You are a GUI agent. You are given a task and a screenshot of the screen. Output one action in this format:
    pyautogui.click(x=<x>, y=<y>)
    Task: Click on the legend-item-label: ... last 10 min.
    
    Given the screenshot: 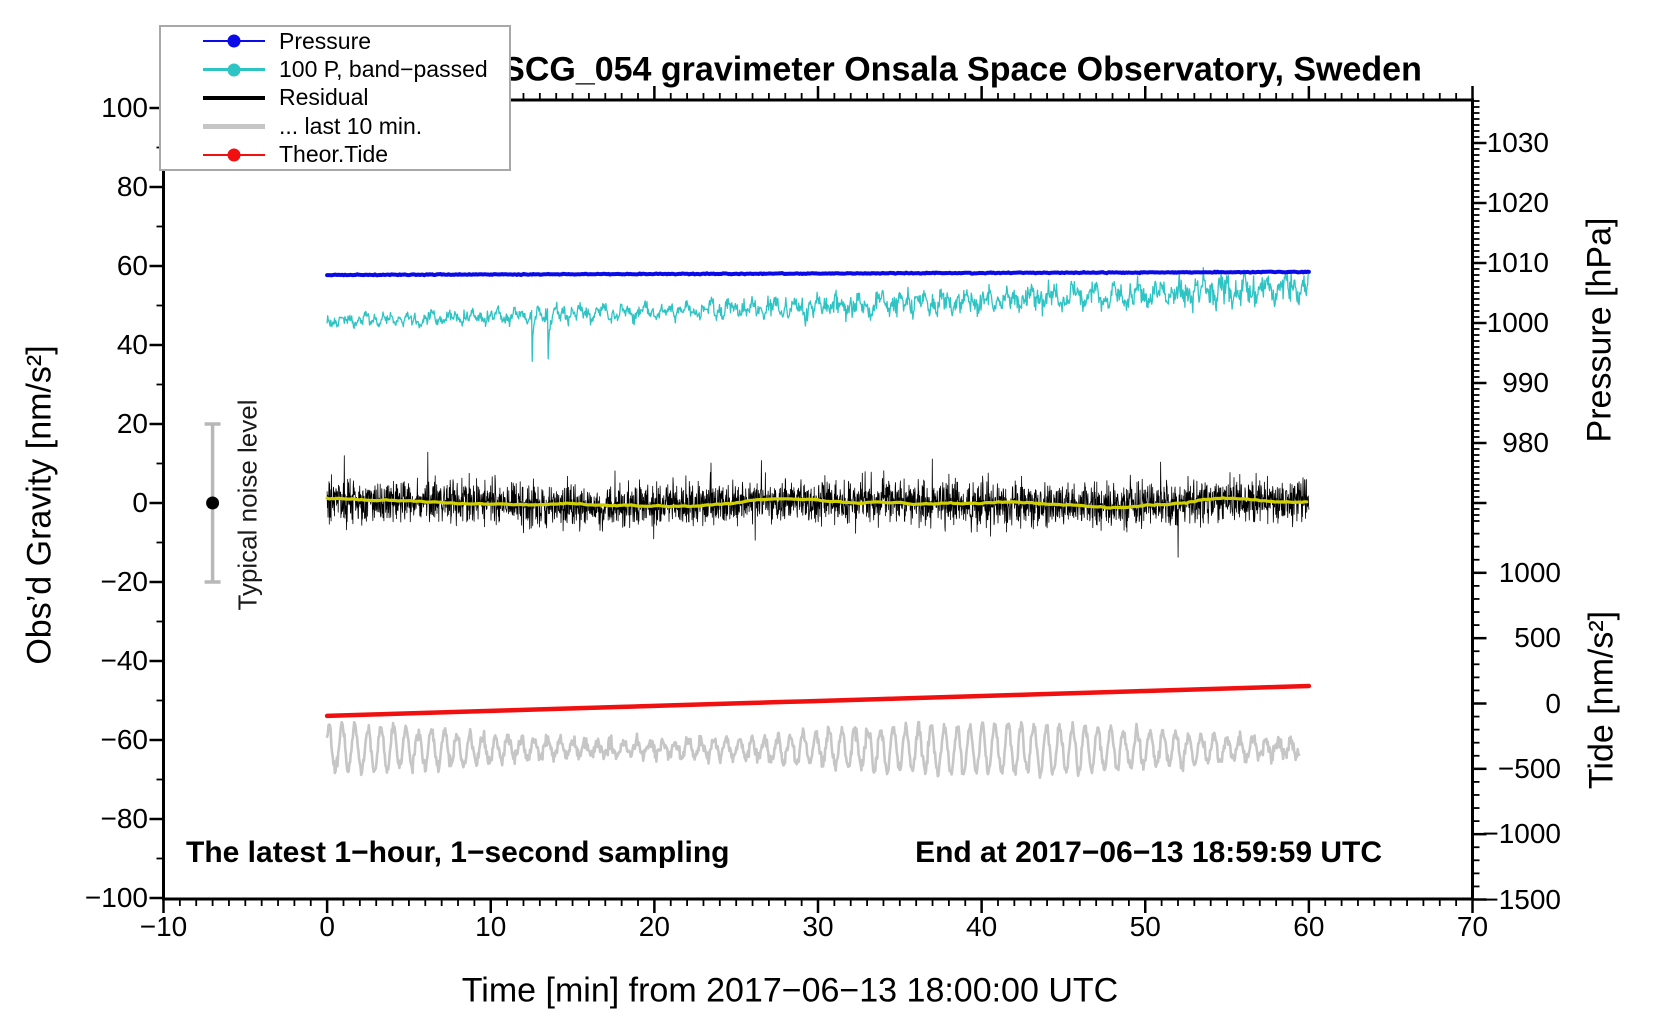 What is the action you would take?
    pyautogui.click(x=351, y=125)
    